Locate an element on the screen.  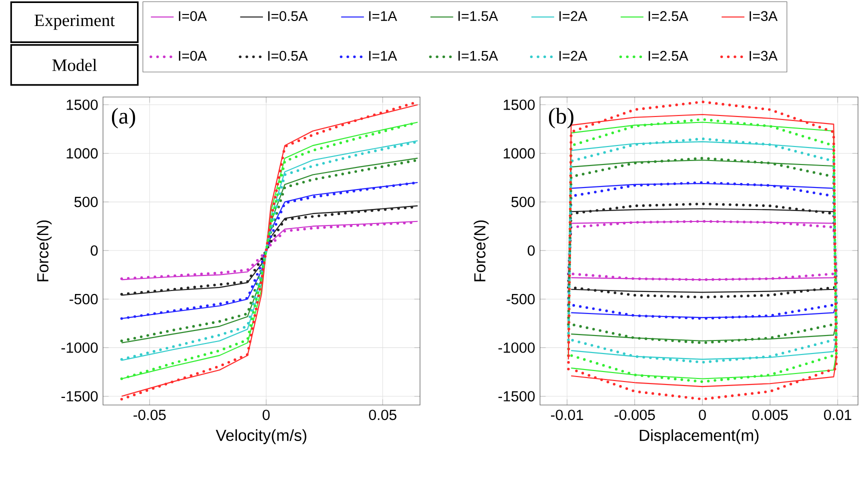
x-tick-label: -0.05 is located at coordinates (150, 415).